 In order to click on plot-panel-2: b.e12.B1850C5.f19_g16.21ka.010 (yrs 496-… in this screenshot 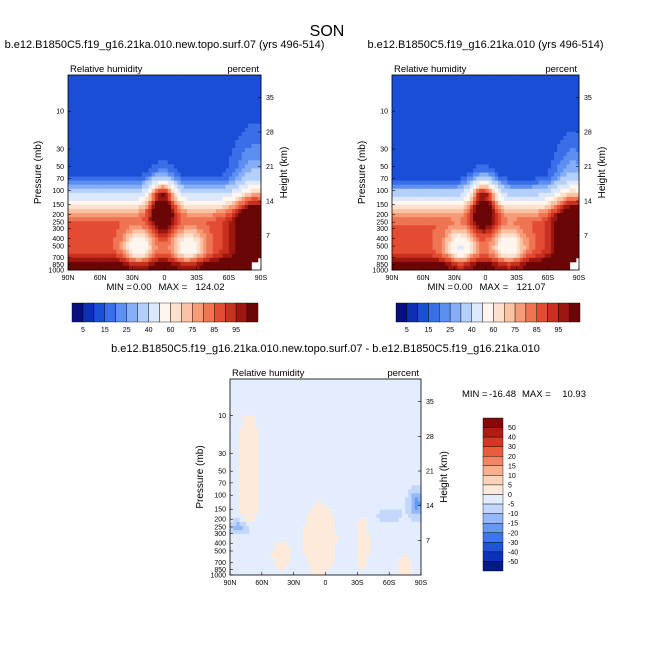, I will do `click(482, 166)`.